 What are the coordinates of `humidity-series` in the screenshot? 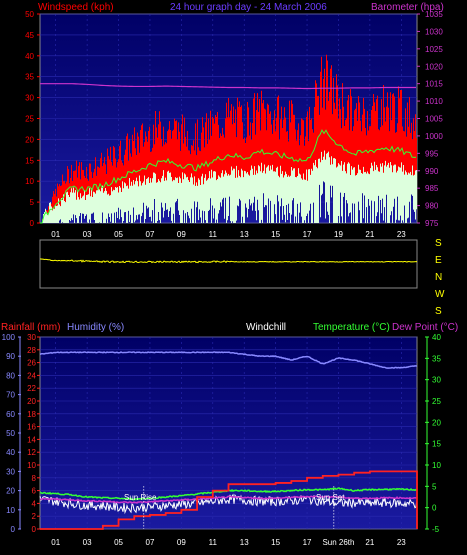 It's located at (228, 360).